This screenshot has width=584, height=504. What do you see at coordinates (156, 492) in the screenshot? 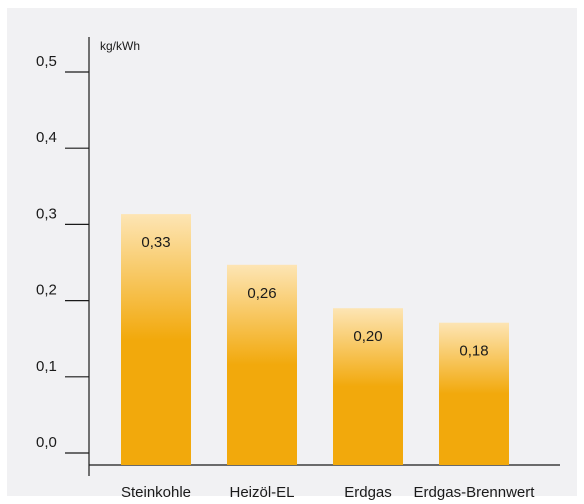
I see `x-category-label: Steinkohle` at bounding box center [156, 492].